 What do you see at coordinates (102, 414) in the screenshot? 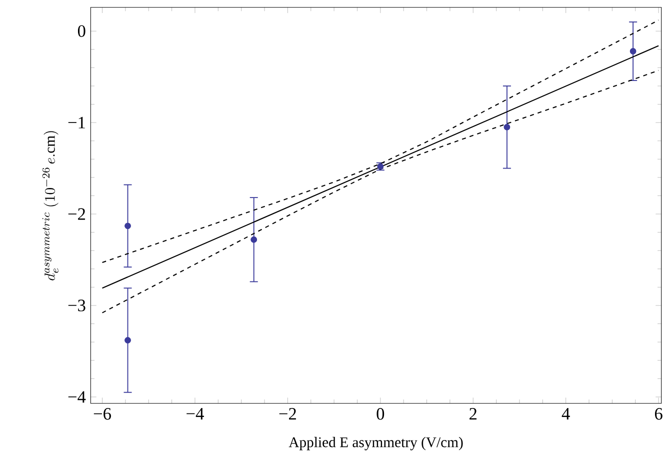
I see `x-tick-label: −6` at bounding box center [102, 414].